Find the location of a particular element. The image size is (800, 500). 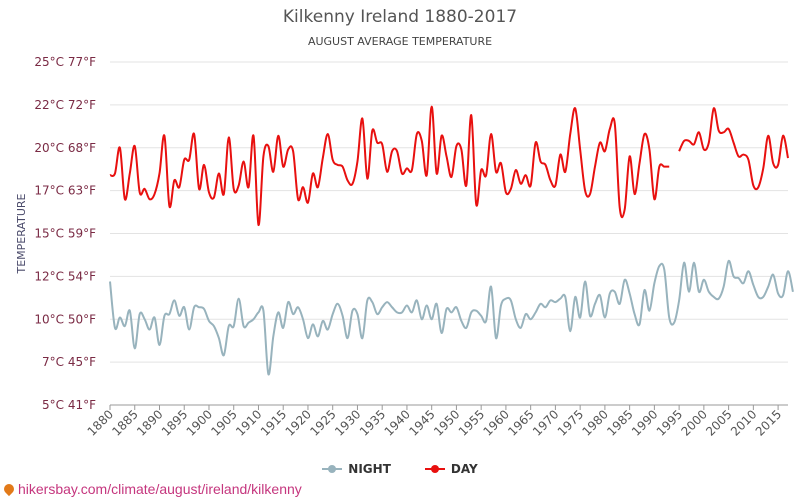

x-tick-label: 1985 is located at coordinates (619, 422).